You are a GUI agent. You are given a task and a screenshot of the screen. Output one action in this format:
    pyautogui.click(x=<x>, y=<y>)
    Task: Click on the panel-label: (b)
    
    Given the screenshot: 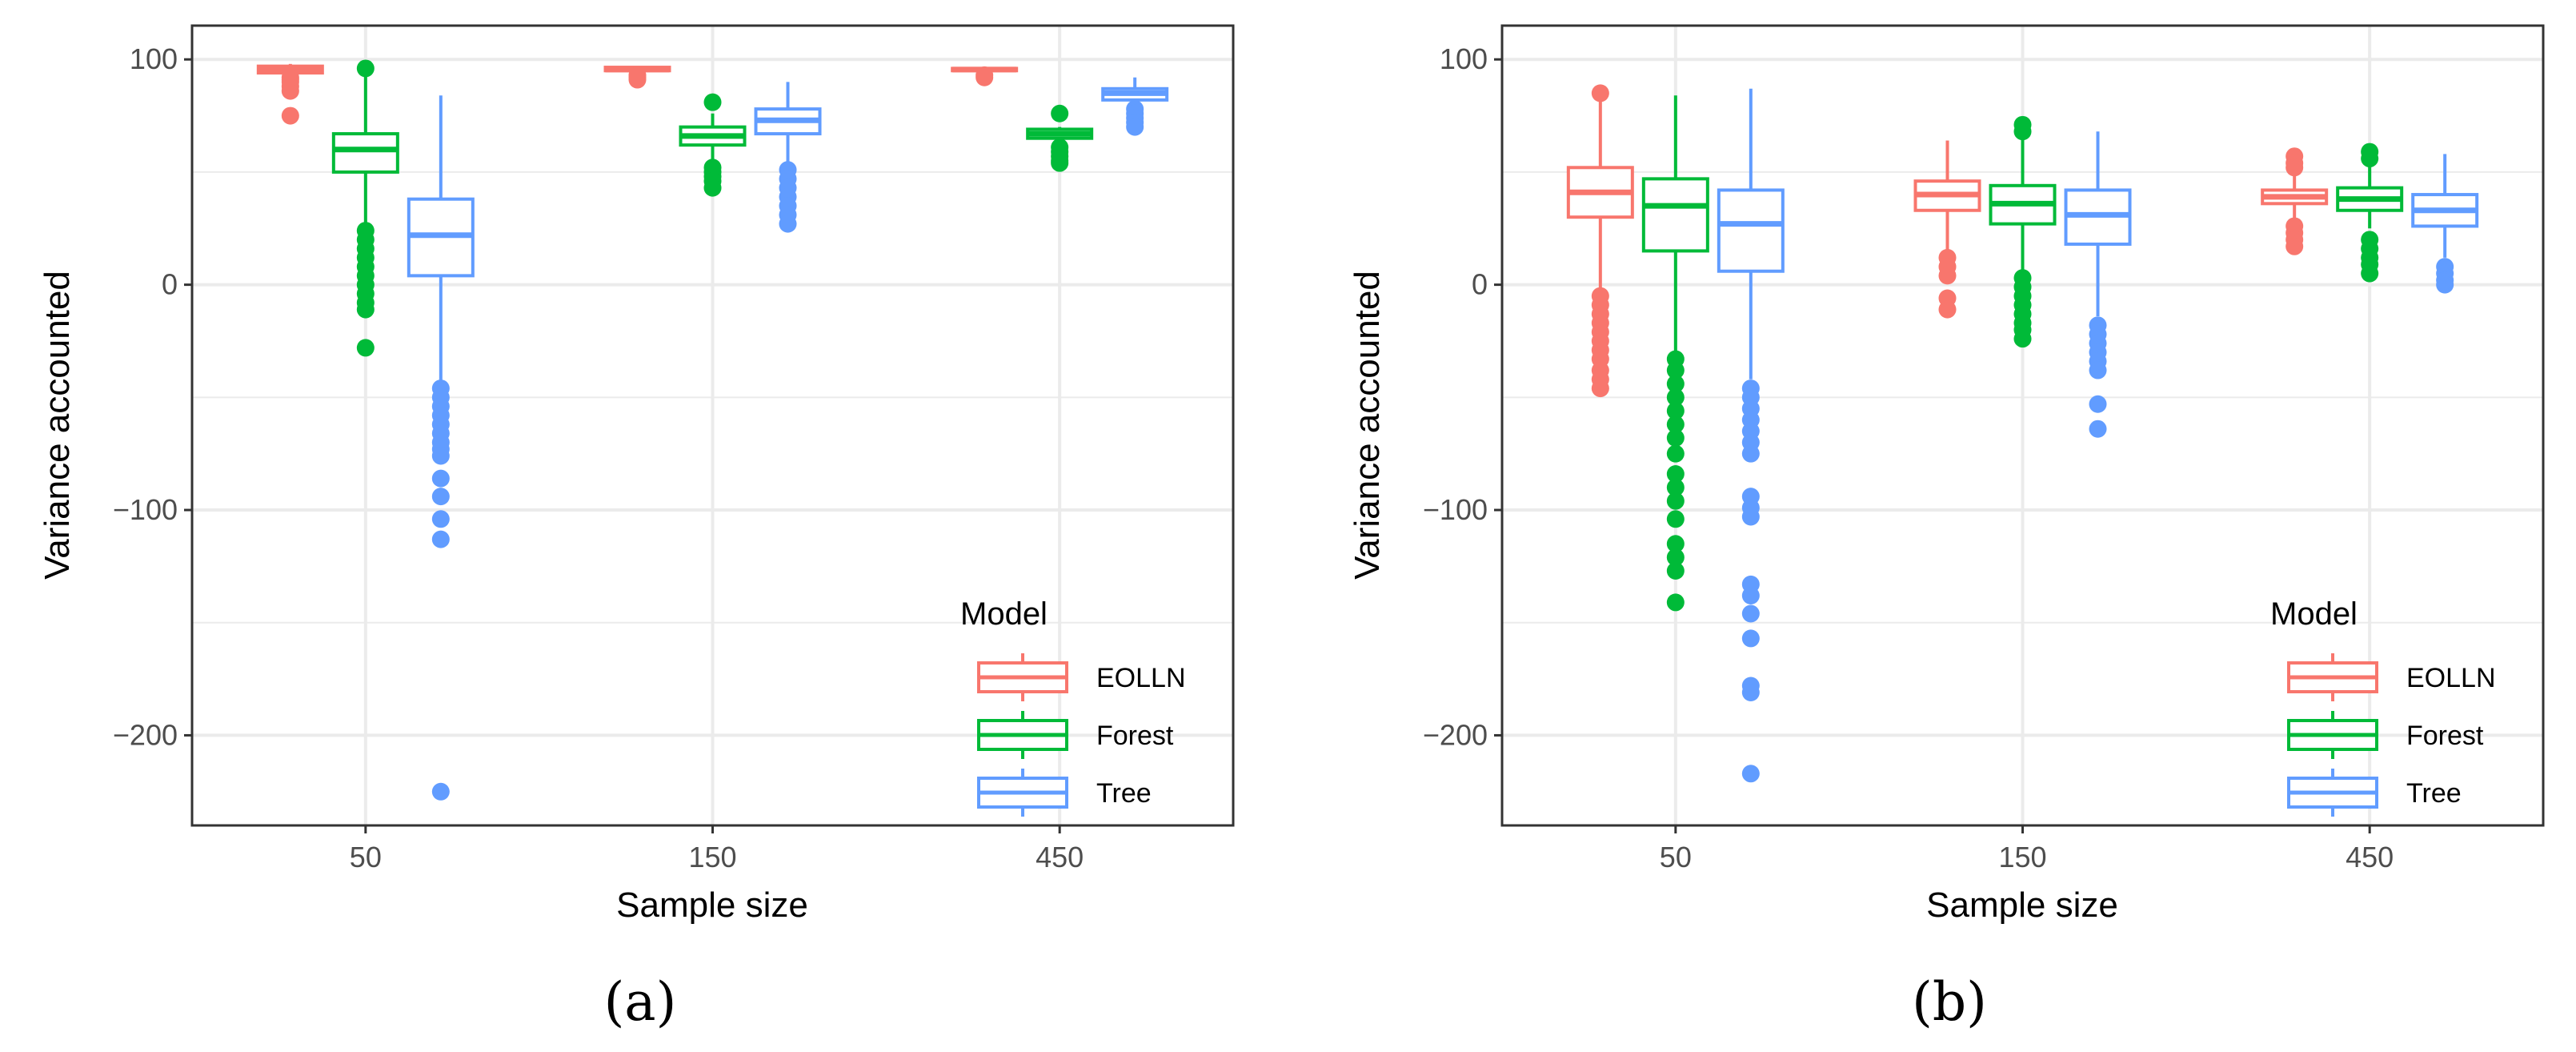 What is the action you would take?
    pyautogui.click(x=1949, y=1002)
    